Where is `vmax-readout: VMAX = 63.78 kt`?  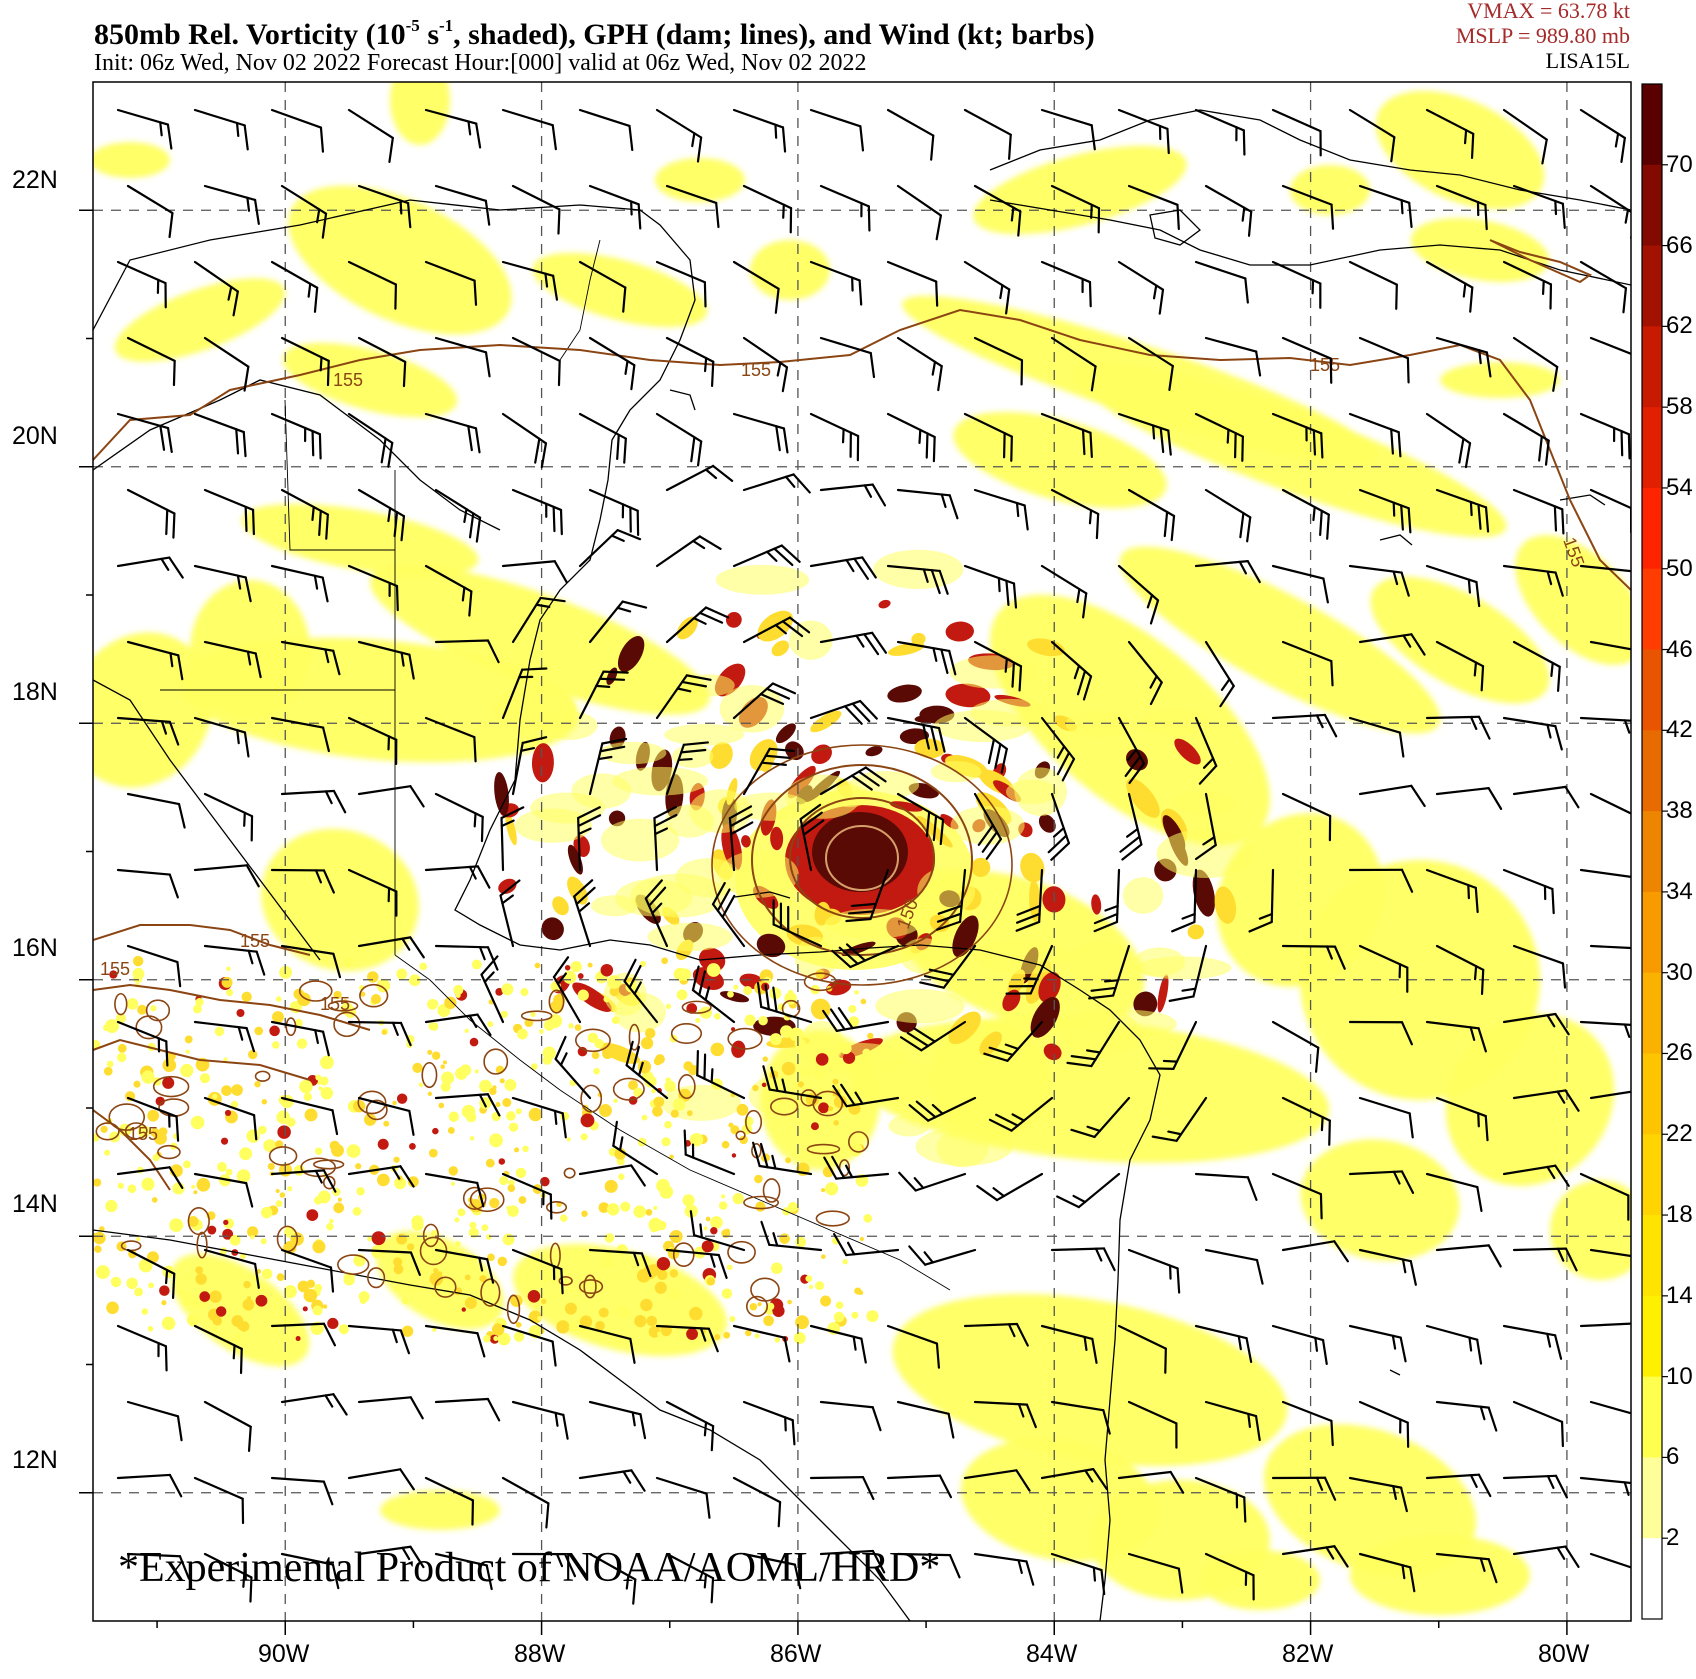 vmax-readout: VMAX = 63.78 kt is located at coordinates (1548, 11).